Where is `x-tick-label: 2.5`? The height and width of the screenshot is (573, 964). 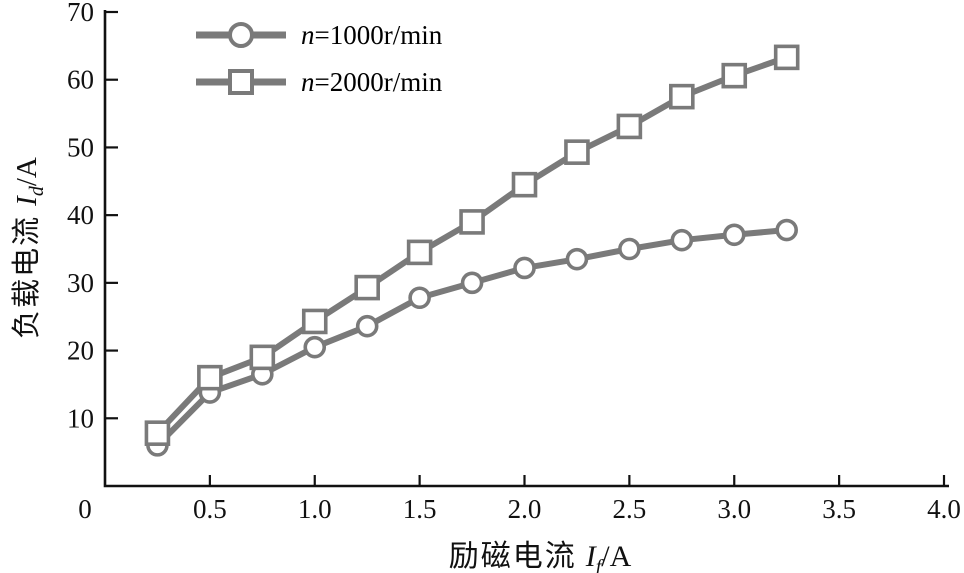
x-tick-label: 2.5 is located at coordinates (630, 509).